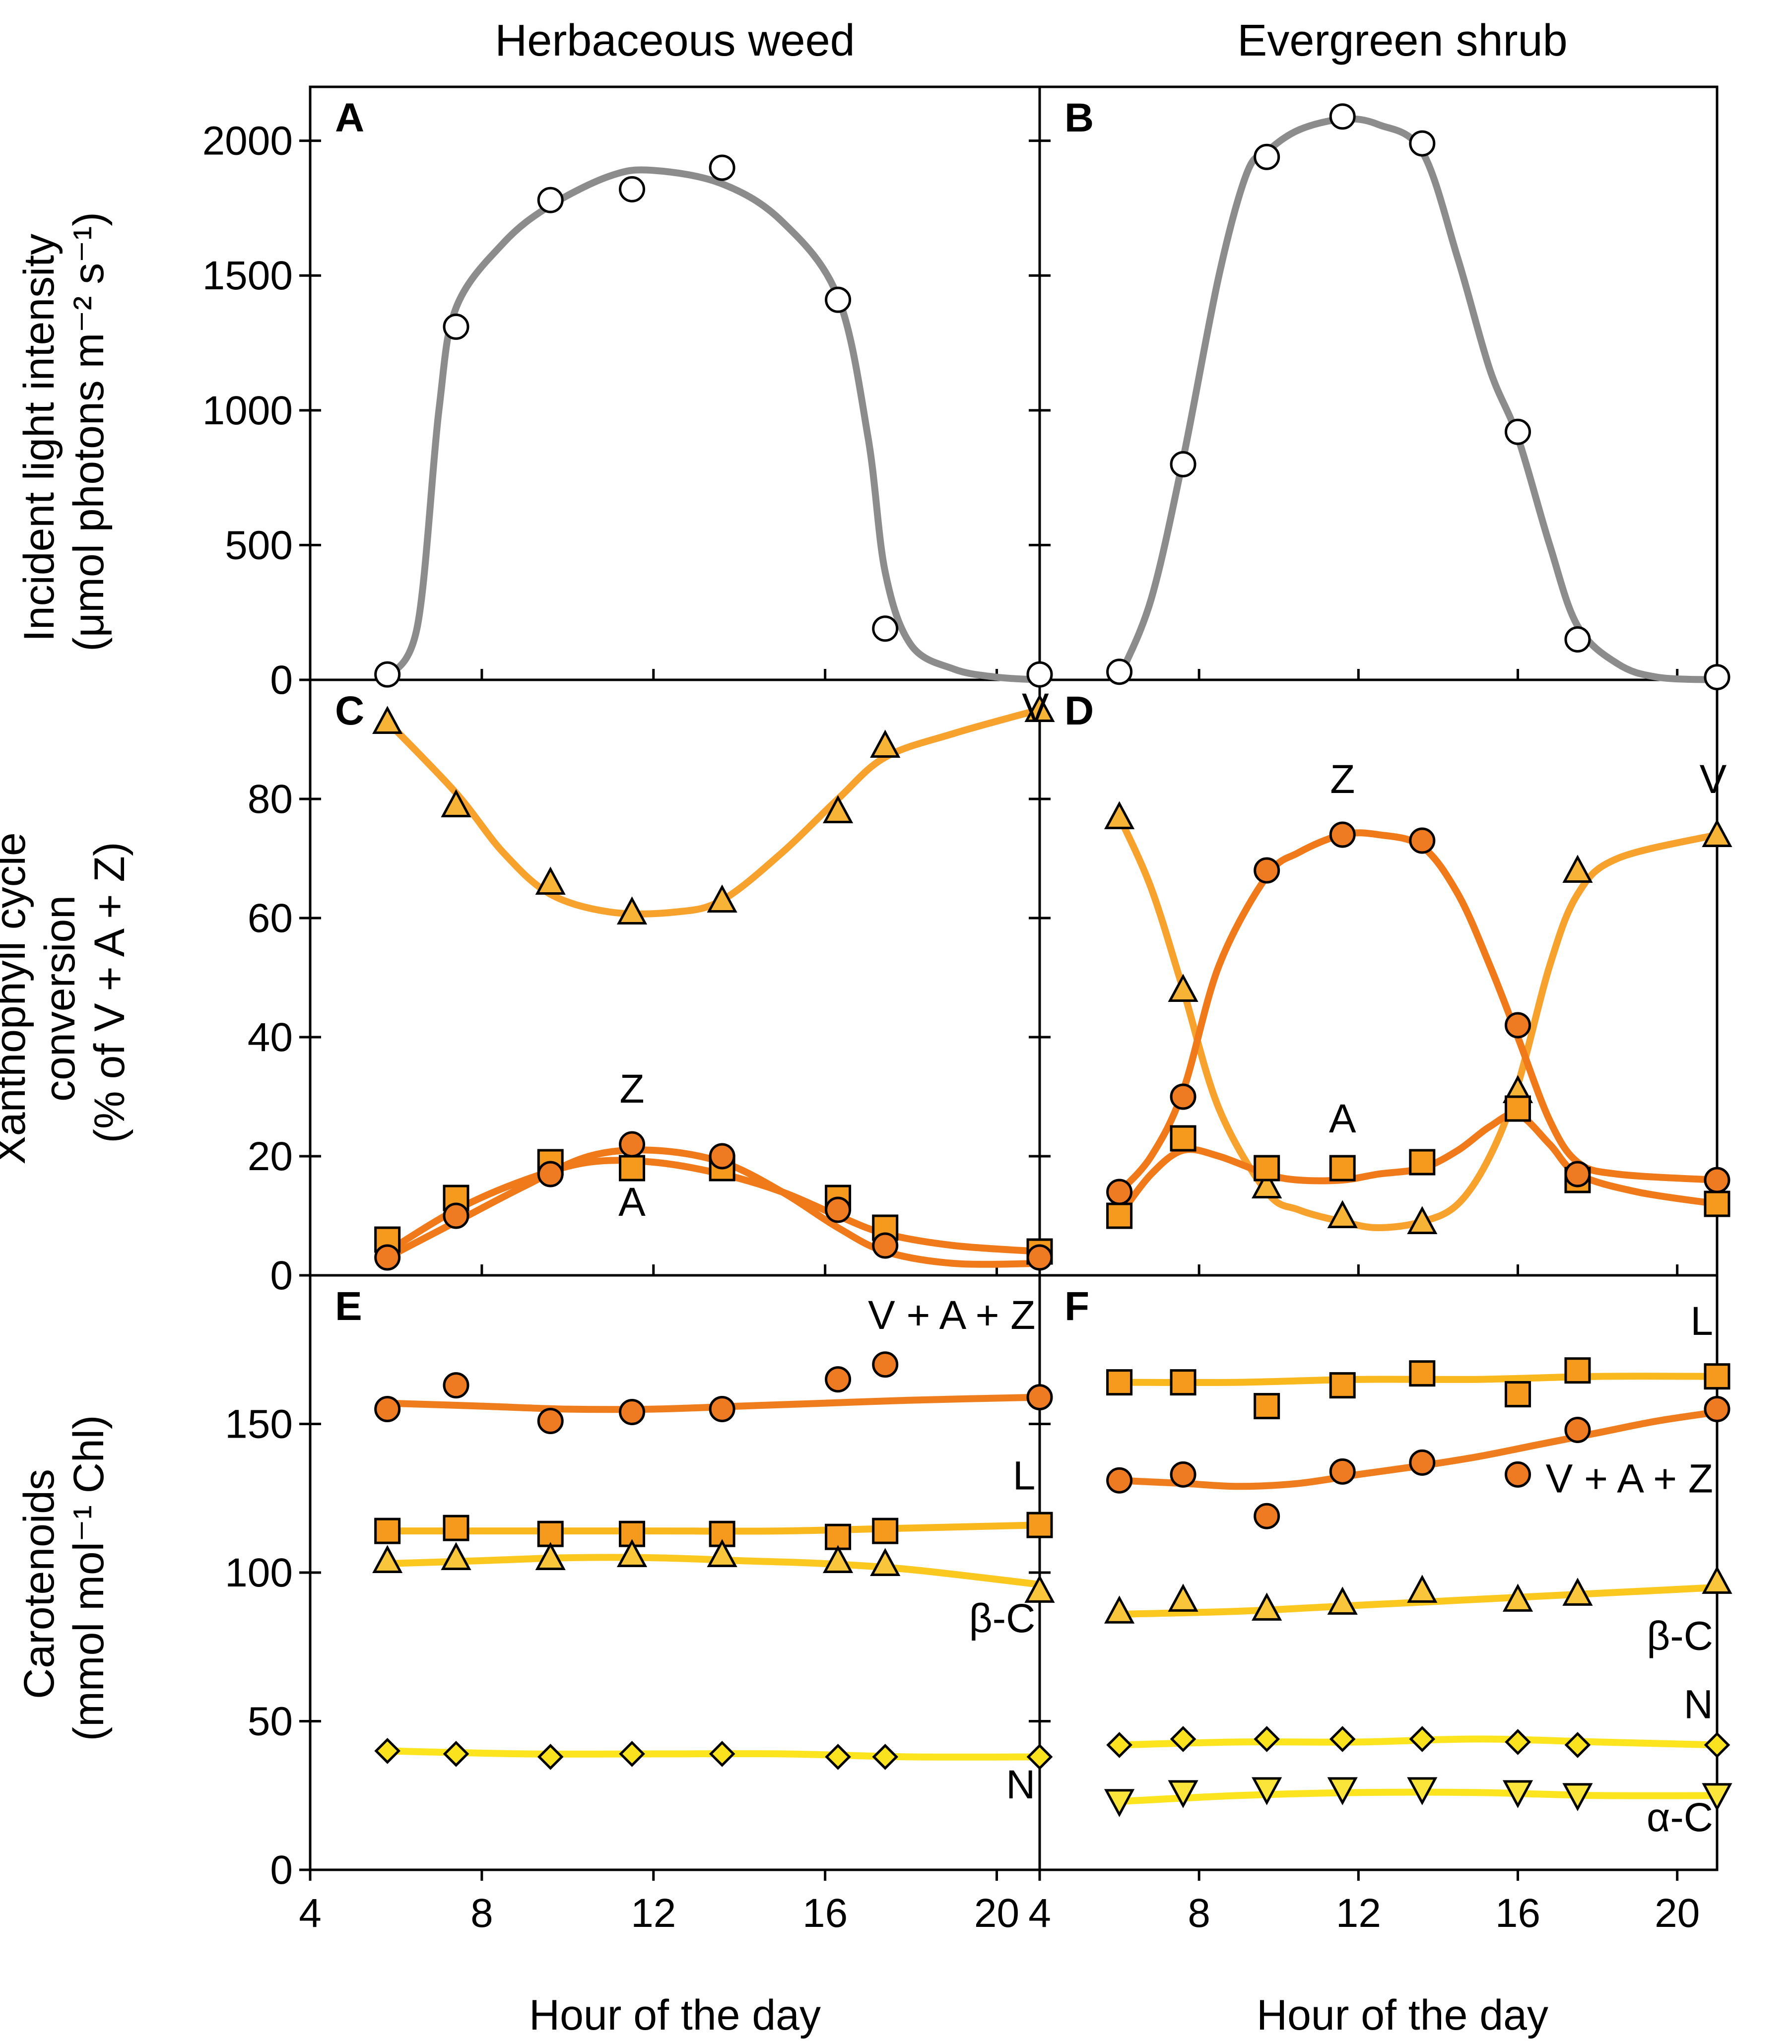 This screenshot has height=2044, width=1792. What do you see at coordinates (825, 1913) in the screenshot?
I see `panel-e-xtick-label: 16` at bounding box center [825, 1913].